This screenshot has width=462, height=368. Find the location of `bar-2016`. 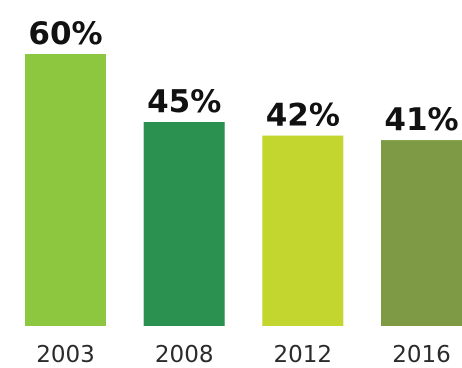

bar-2016 is located at coordinates (421, 233).